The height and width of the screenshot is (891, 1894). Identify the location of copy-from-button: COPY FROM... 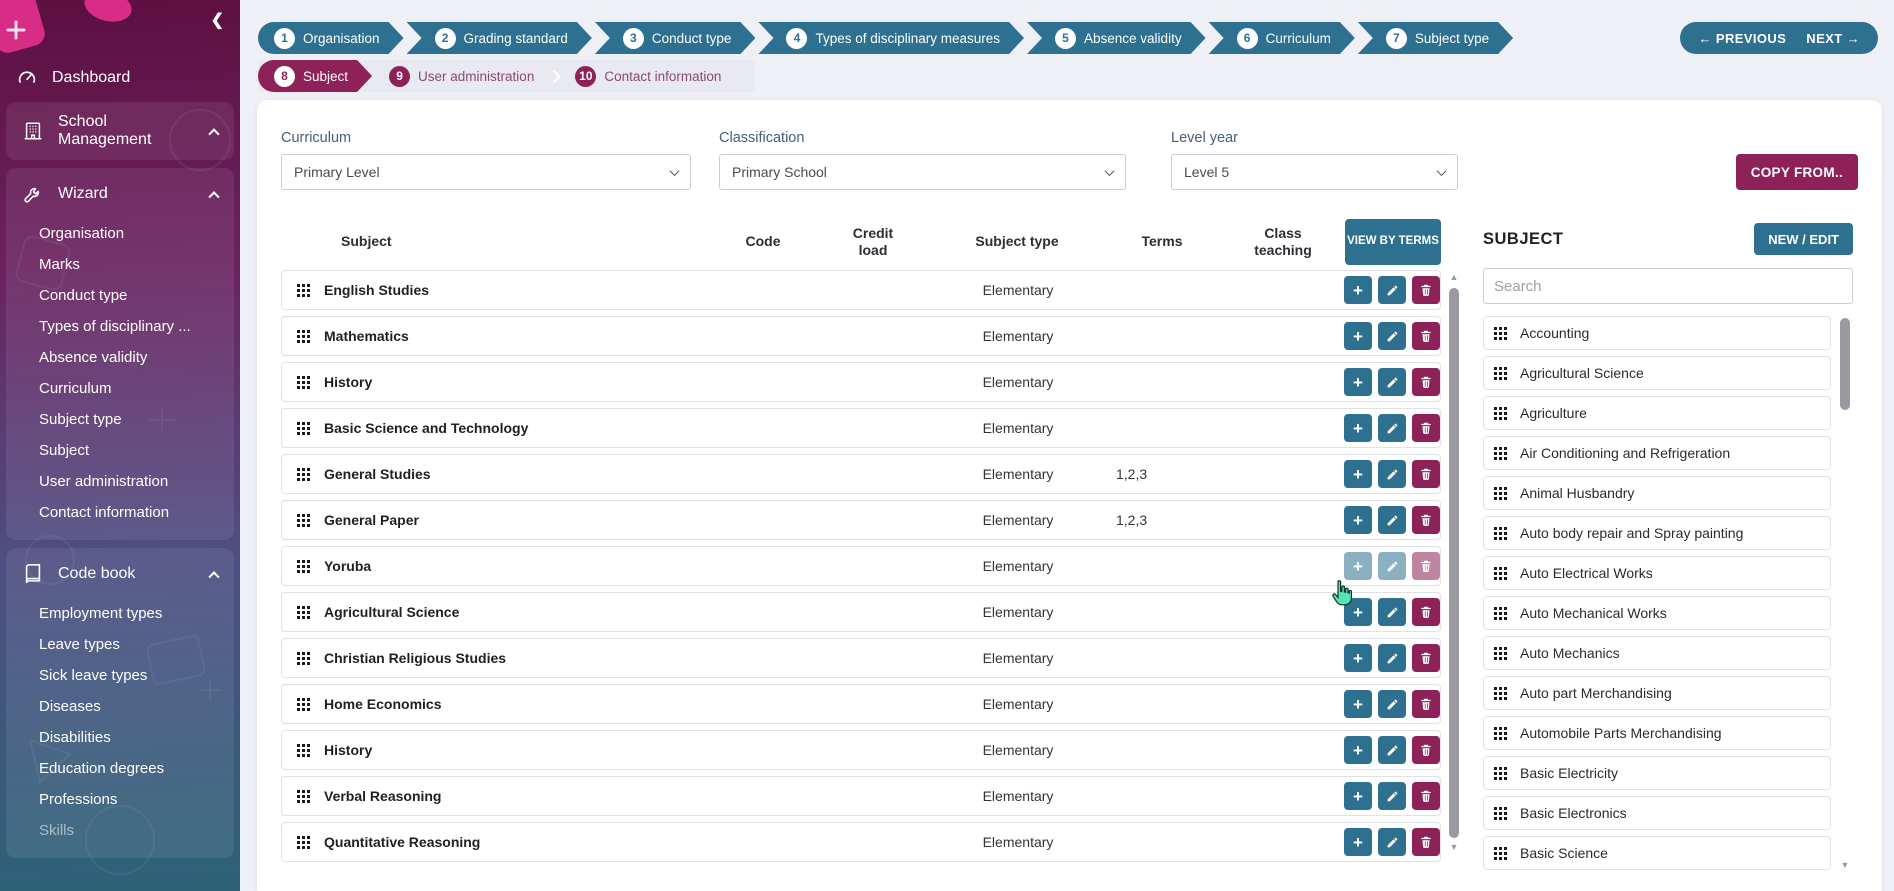
(1796, 172).